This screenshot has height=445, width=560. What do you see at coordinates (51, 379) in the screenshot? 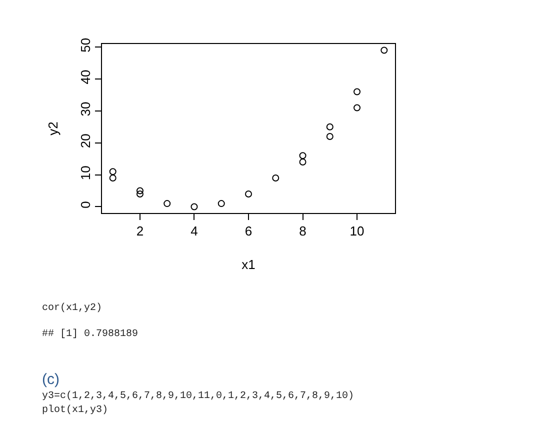
I see `text: (c)` at bounding box center [51, 379].